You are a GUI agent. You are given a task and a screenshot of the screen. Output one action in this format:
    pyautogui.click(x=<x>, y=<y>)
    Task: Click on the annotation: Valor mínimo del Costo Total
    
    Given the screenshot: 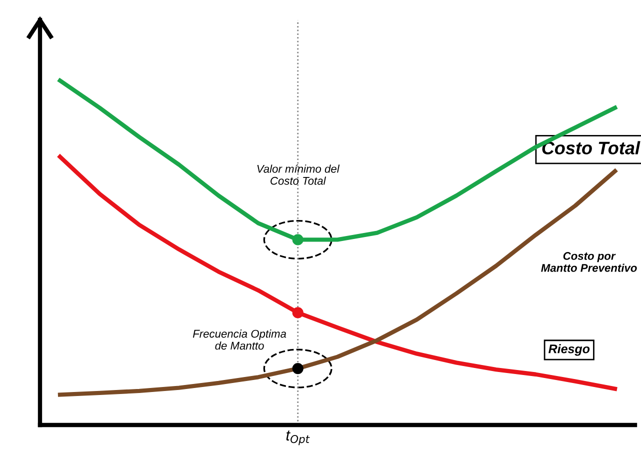 What is the action you would take?
    pyautogui.click(x=298, y=174)
    